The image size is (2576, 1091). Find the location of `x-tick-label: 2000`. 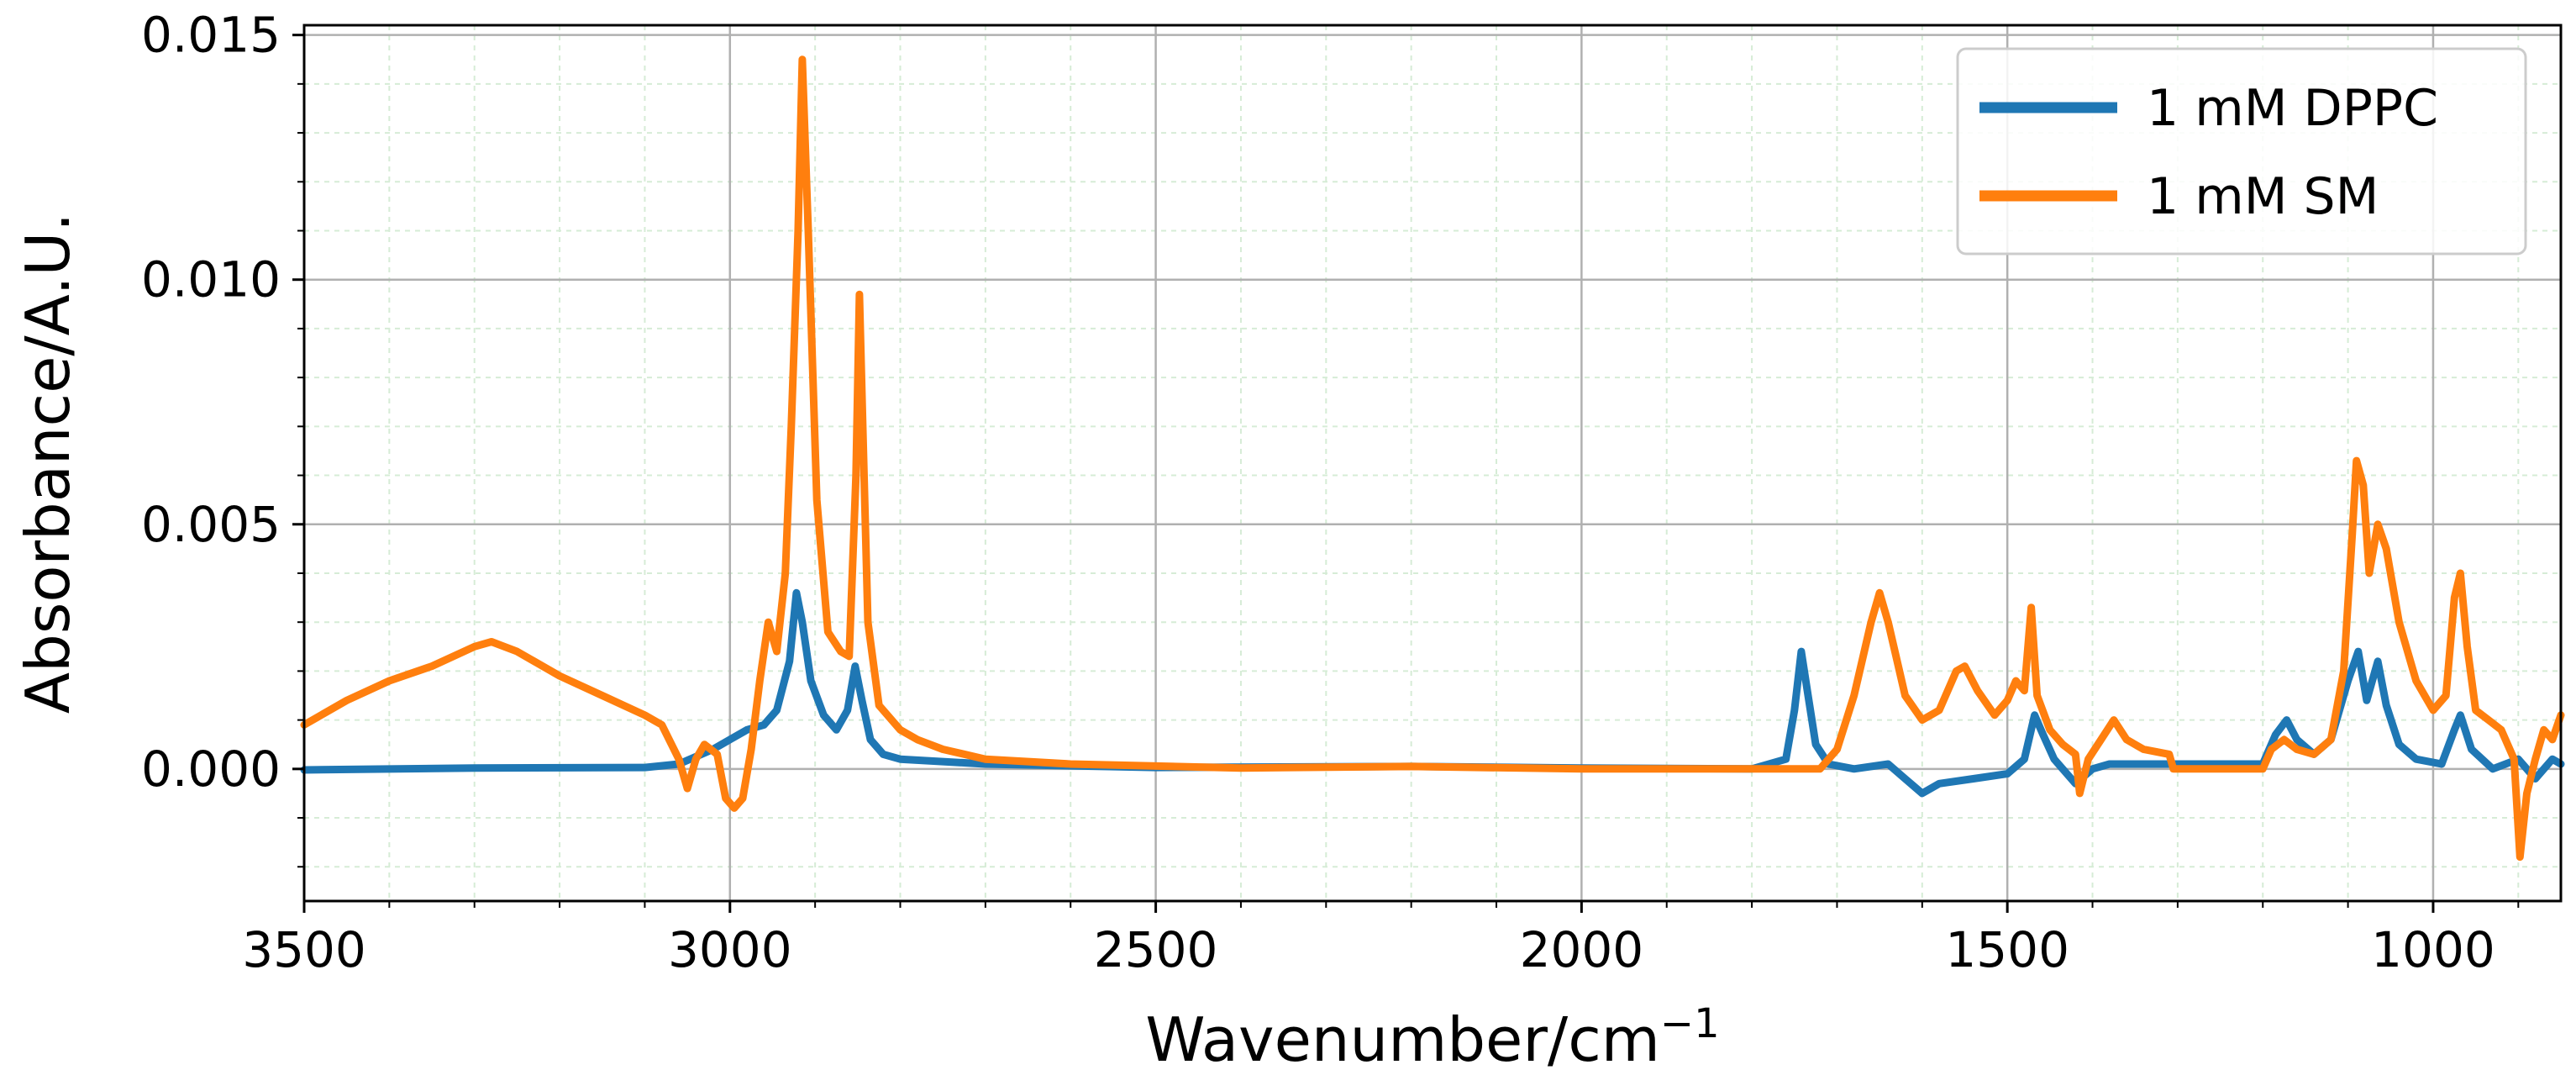

x-tick-label: 2000 is located at coordinates (1582, 949).